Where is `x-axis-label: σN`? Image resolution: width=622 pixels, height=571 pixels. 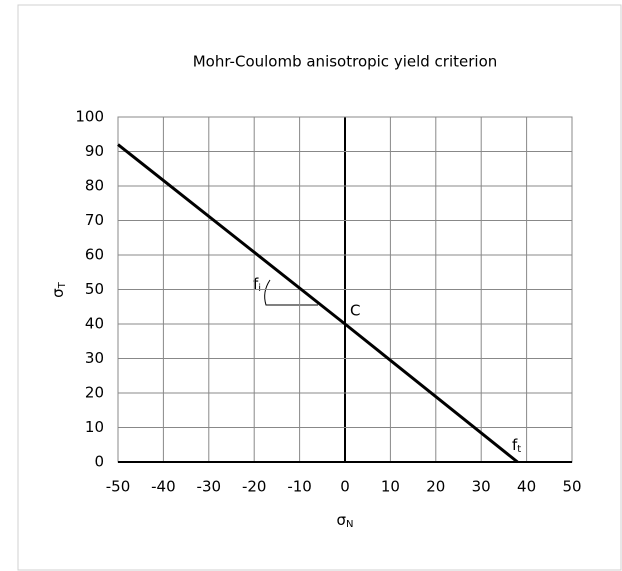 x-axis-label: σN is located at coordinates (345, 521).